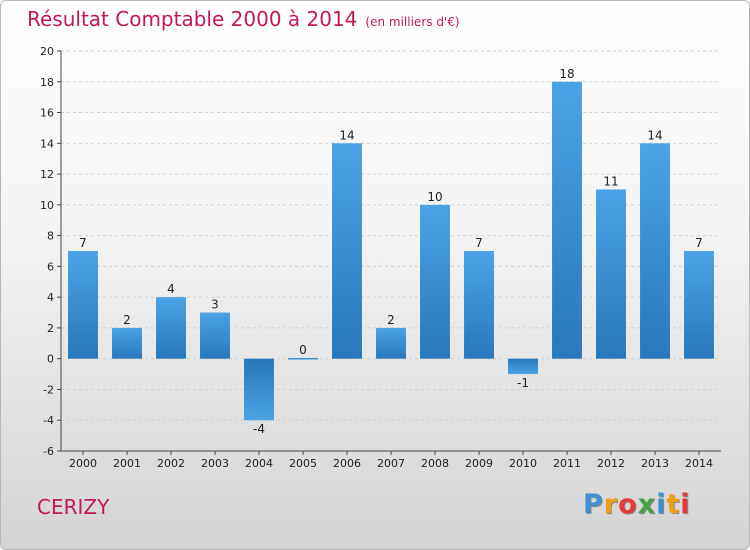 The height and width of the screenshot is (550, 750). Describe the element at coordinates (83, 463) in the screenshot. I see `x-tick-label: 2000` at that location.